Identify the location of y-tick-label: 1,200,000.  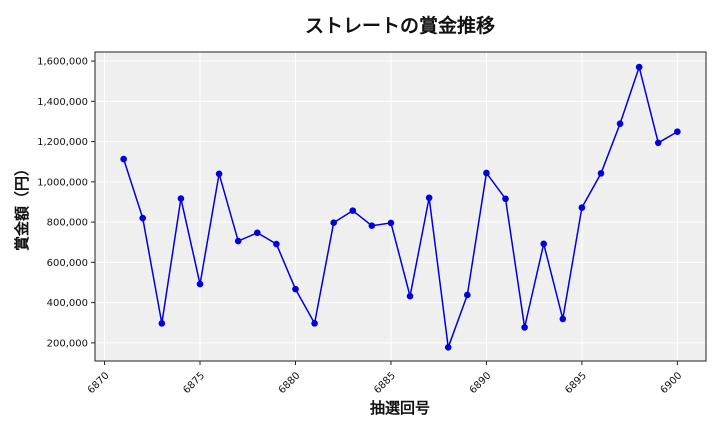
(62, 142).